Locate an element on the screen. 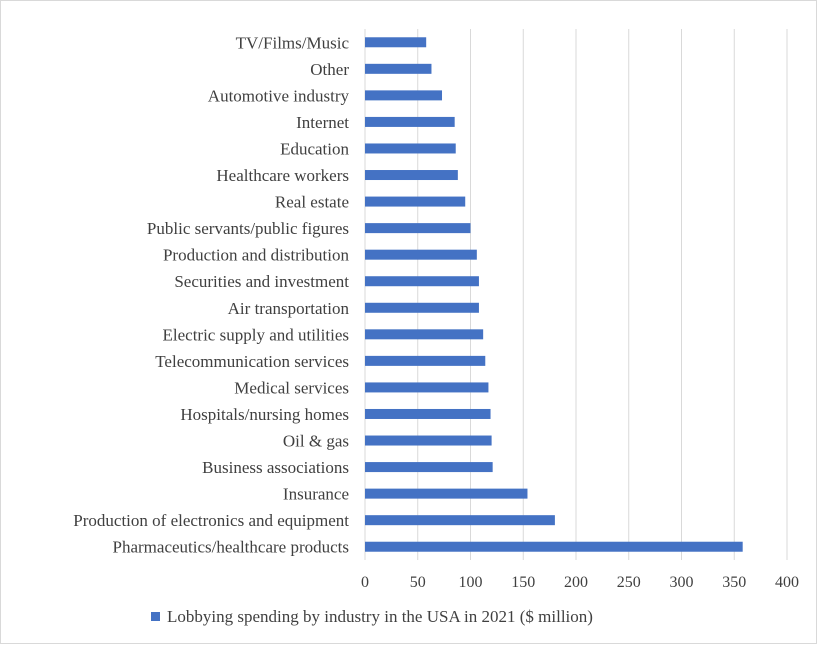 This screenshot has width=817, height=648. x-tick-labels: 0 50 100 150 200 250 300 350 400 is located at coordinates (580, 582).